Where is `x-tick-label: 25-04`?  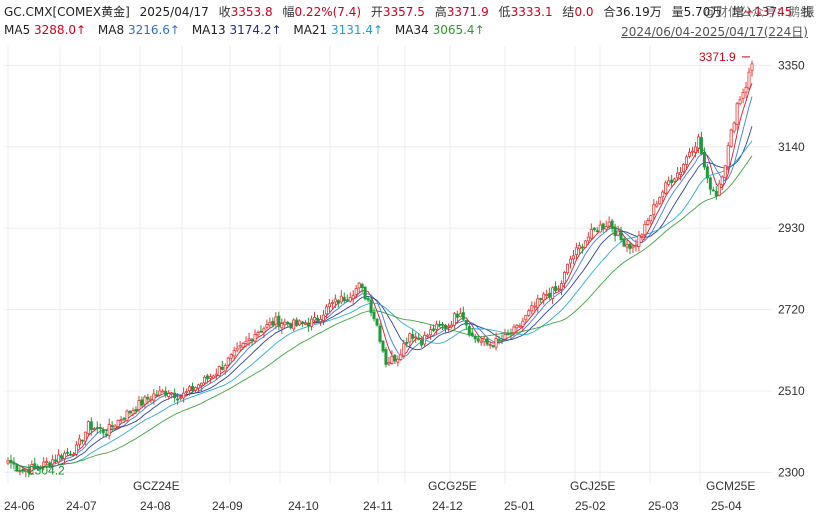 x-tick-label: 25-04 is located at coordinates (726, 506).